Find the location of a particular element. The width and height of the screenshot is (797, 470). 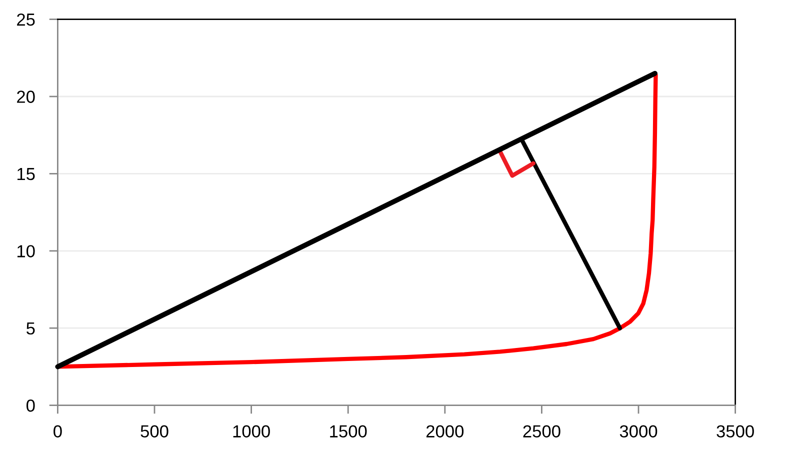

x-tick-label: 1500 is located at coordinates (348, 431).